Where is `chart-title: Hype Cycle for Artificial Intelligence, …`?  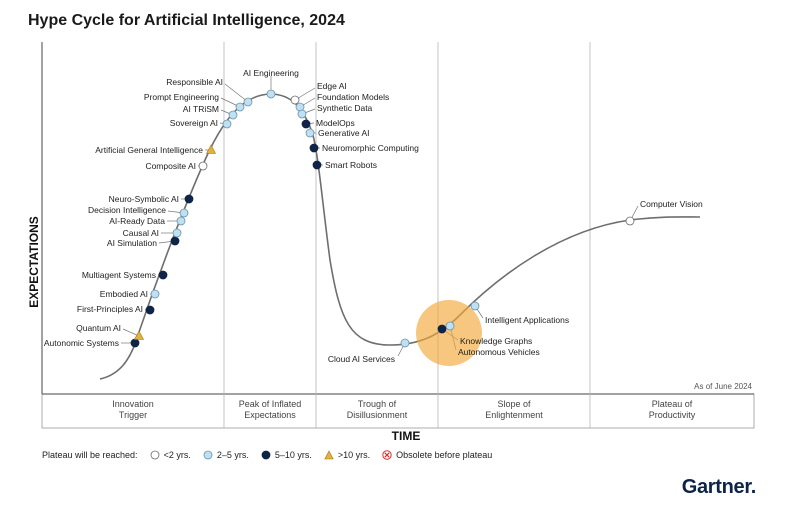
chart-title: Hype Cycle for Artificial Intelligence, … is located at coordinates (186, 20).